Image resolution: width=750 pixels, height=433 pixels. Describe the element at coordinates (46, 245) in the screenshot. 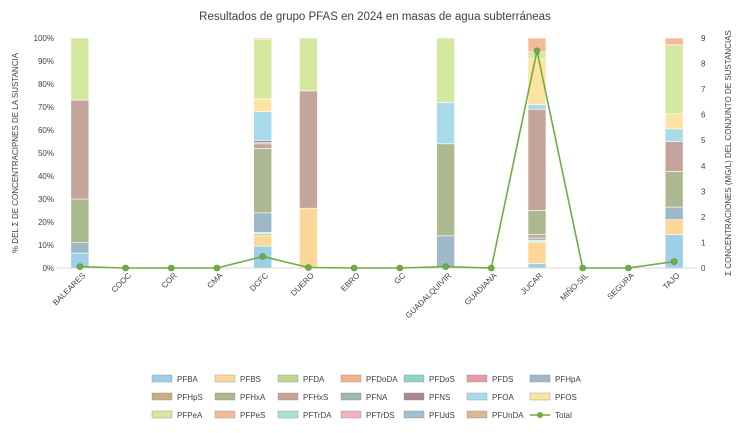

I see `y-tick-label: 10%` at that location.